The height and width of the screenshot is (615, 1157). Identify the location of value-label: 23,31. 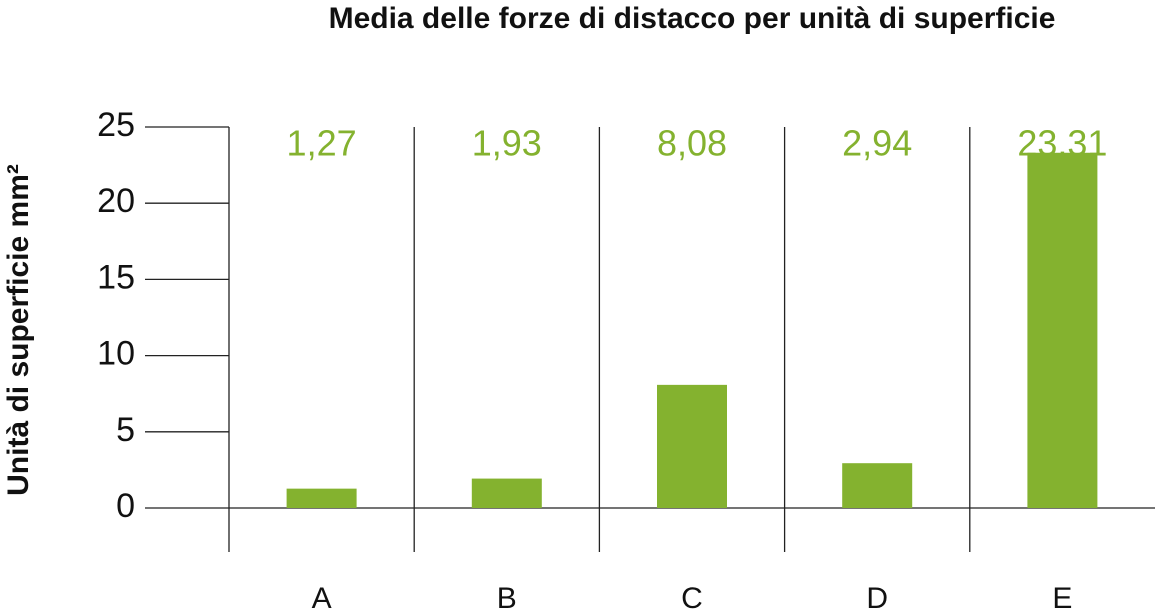
(1062, 143).